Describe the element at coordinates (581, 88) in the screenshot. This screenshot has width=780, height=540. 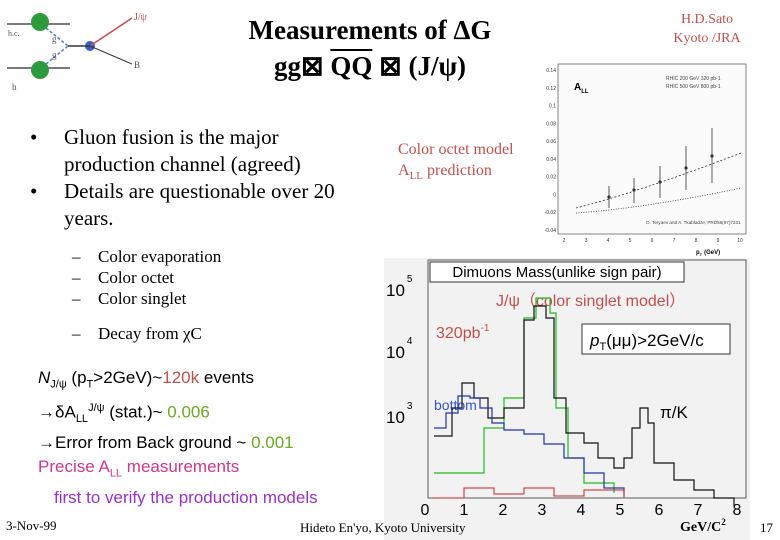
I see `octet-ylabel: ALL` at that location.